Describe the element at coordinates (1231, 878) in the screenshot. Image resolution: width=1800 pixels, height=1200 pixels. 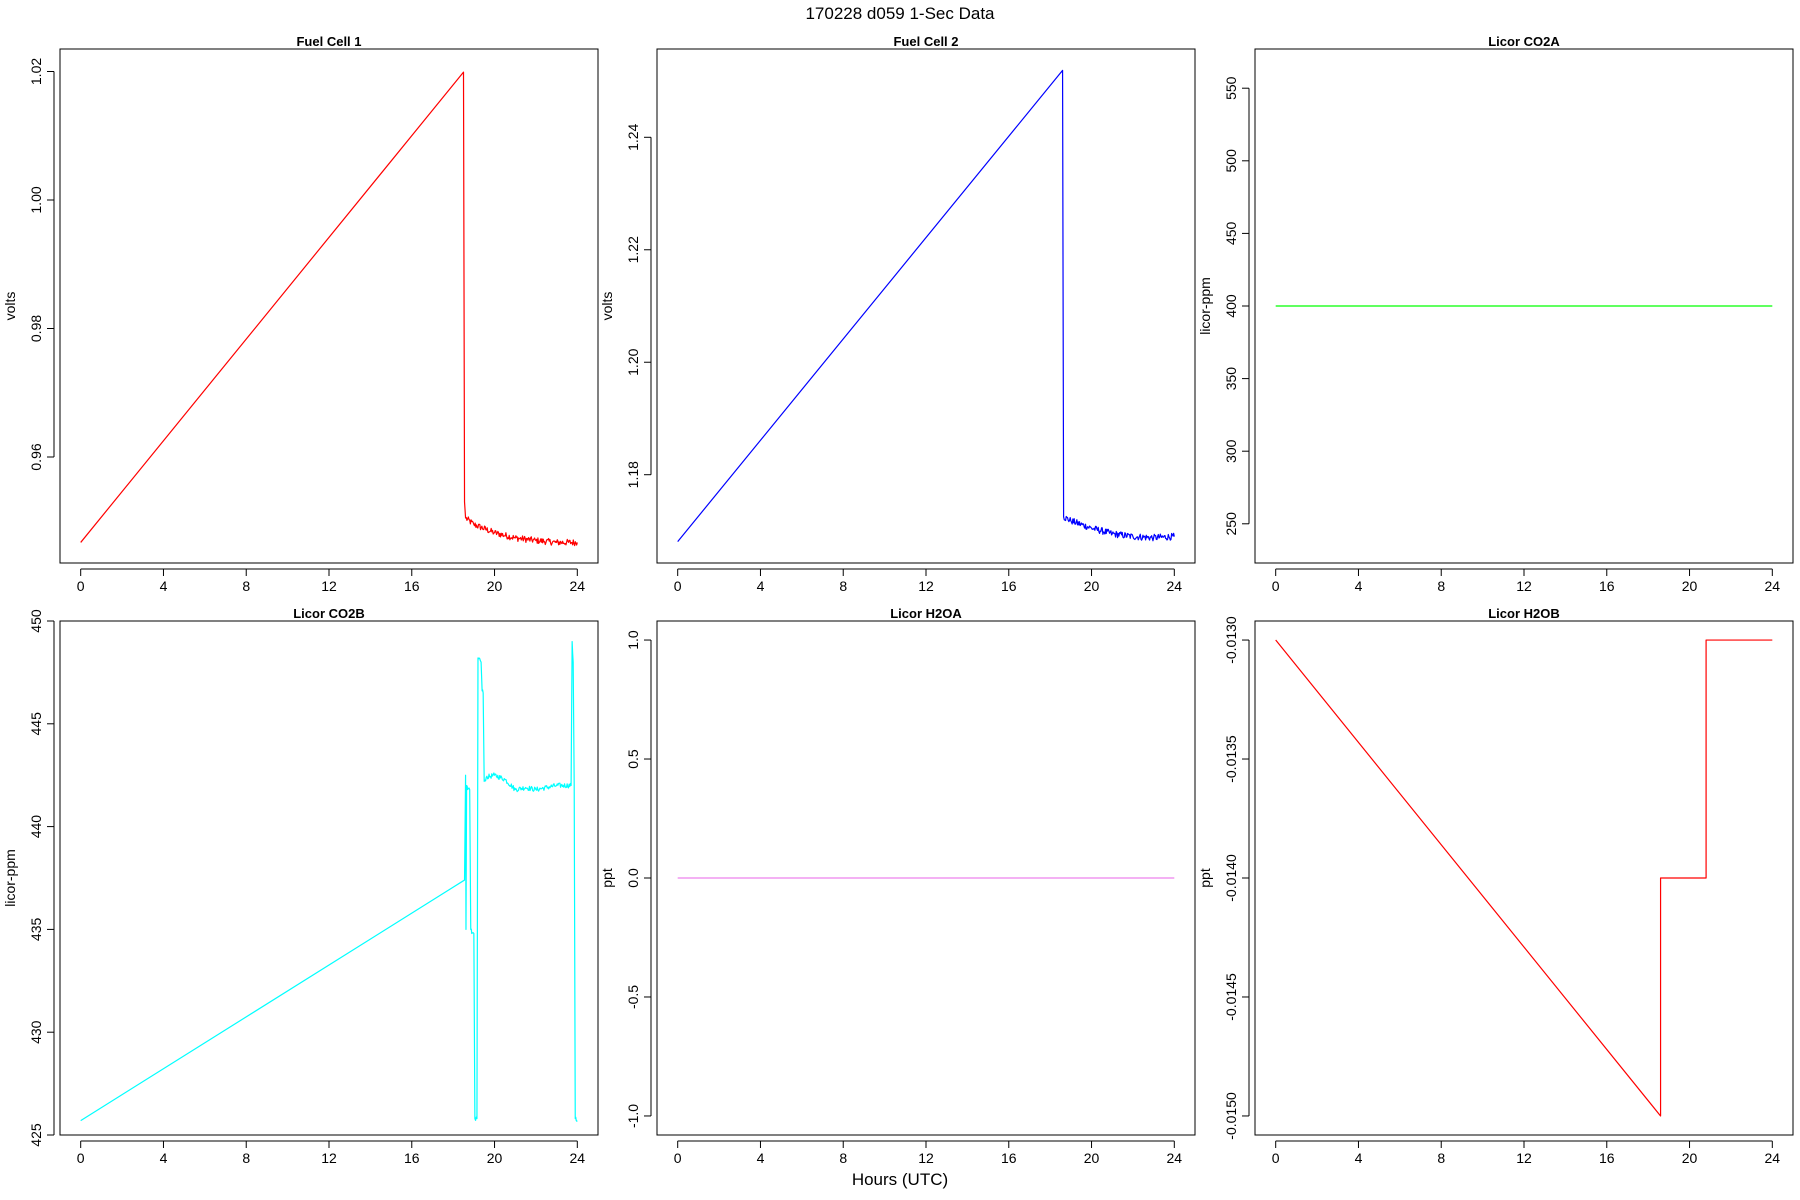
I see `y-tick-label: -0.0140` at that location.